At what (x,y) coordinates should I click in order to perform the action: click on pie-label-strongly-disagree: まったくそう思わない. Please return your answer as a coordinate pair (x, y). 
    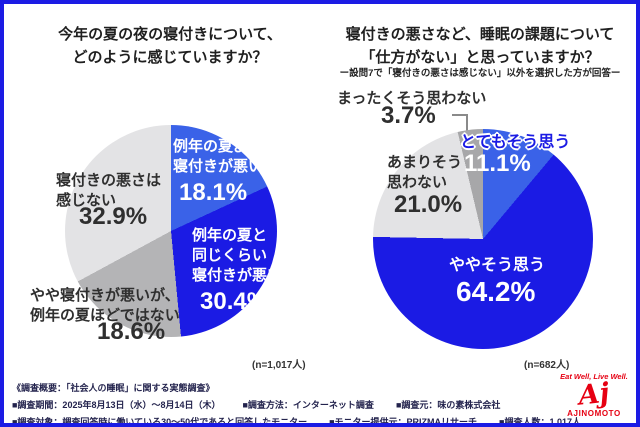
    Looking at the image, I should click on (412, 98).